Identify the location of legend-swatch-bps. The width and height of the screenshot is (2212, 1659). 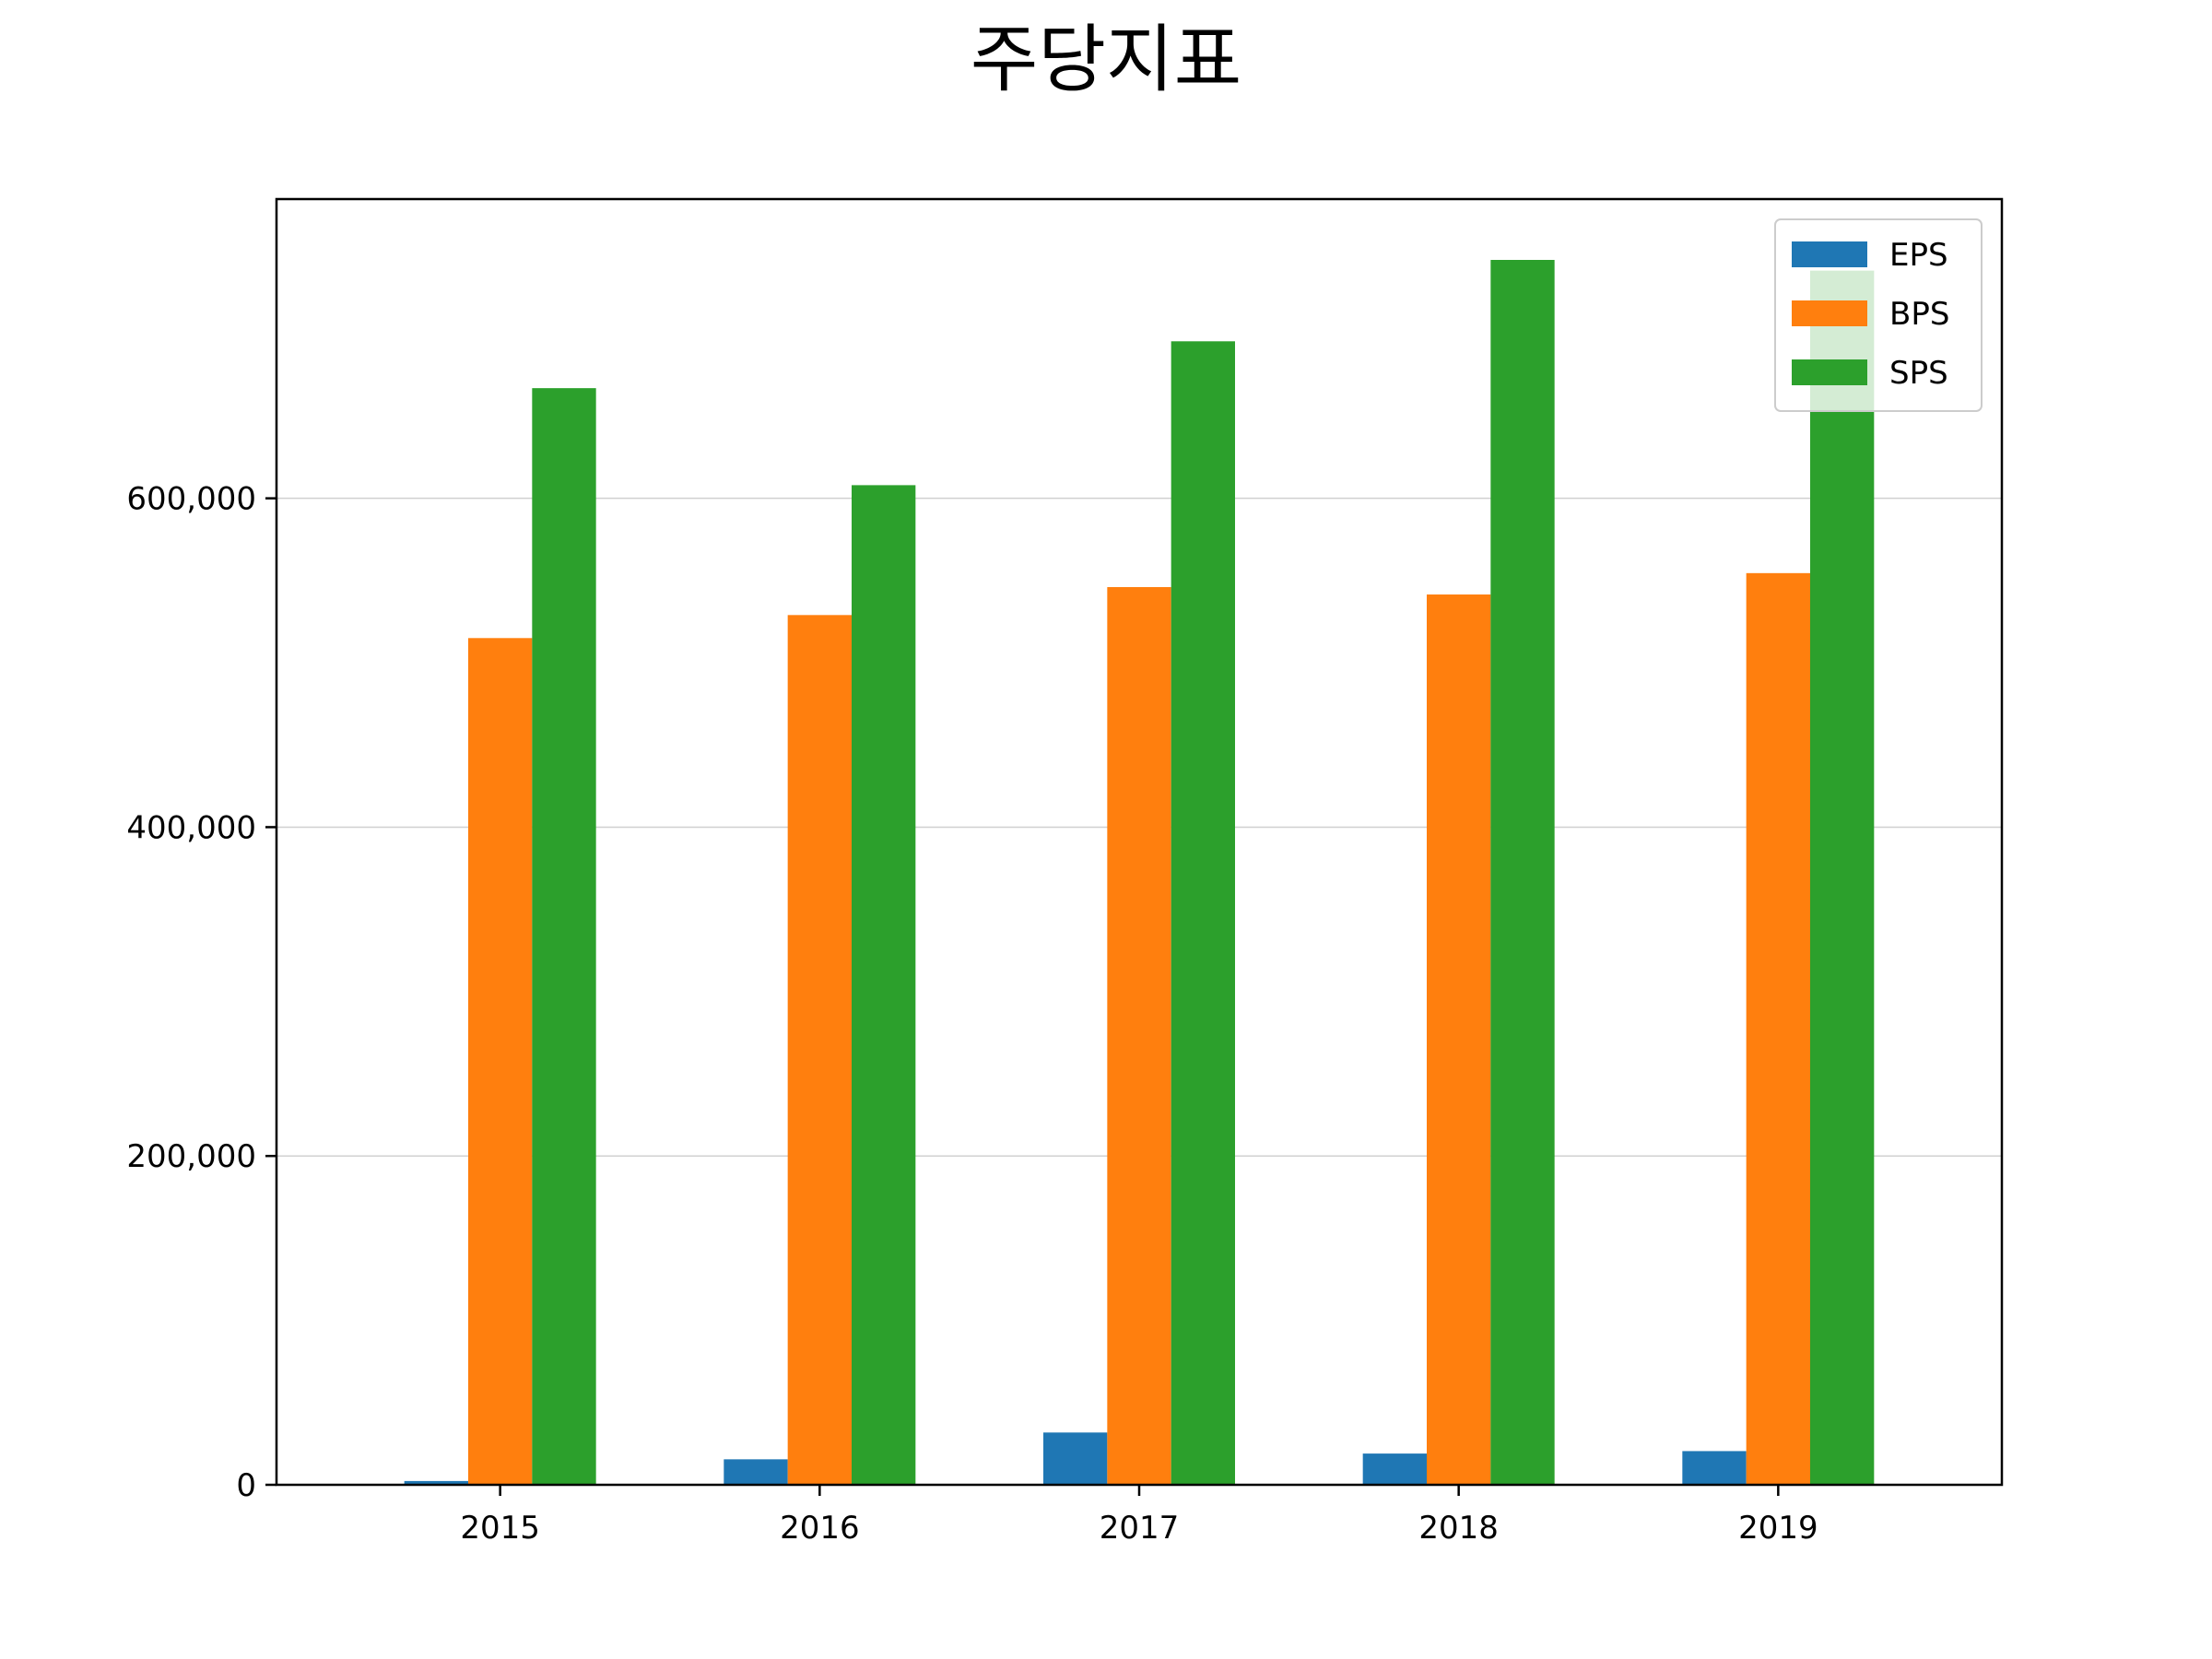
(1829, 313).